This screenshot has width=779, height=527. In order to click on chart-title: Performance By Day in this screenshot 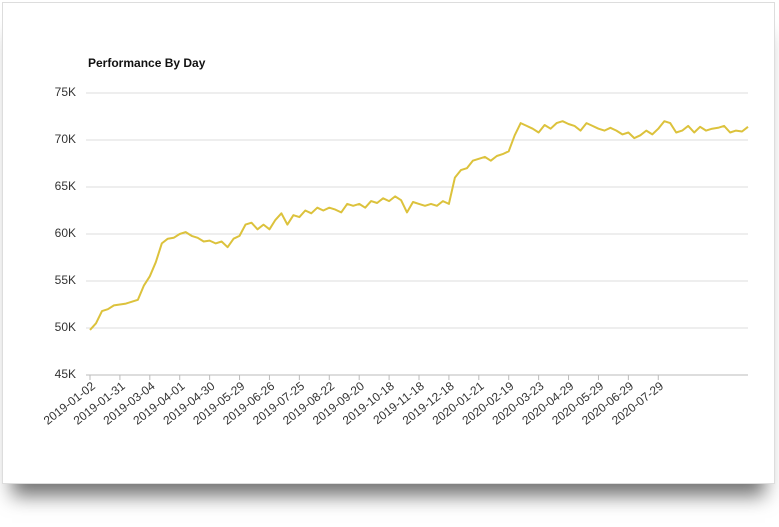, I will do `click(147, 63)`.